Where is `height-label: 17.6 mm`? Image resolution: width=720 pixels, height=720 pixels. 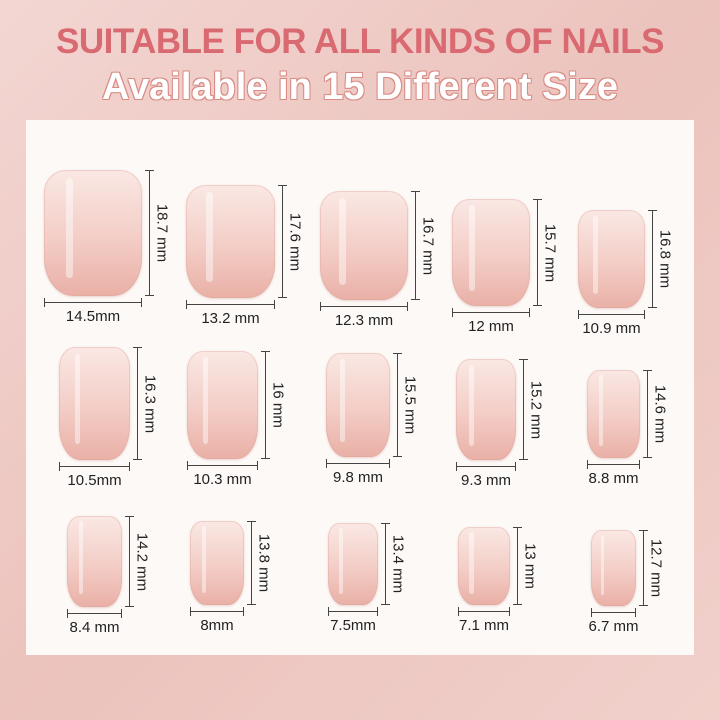 height-label: 17.6 mm is located at coordinates (295, 241).